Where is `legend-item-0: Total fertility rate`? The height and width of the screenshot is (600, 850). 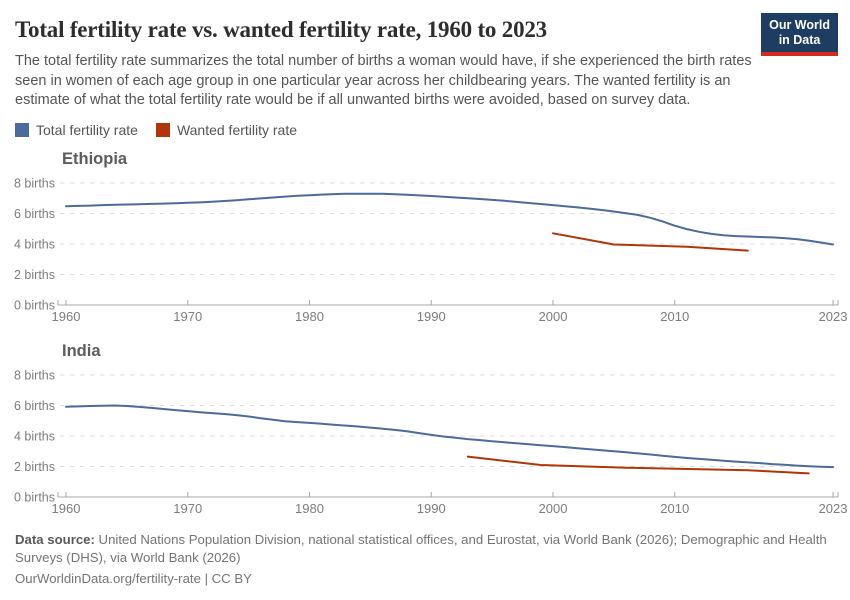 legend-item-0: Total fertility rate is located at coordinates (76, 130).